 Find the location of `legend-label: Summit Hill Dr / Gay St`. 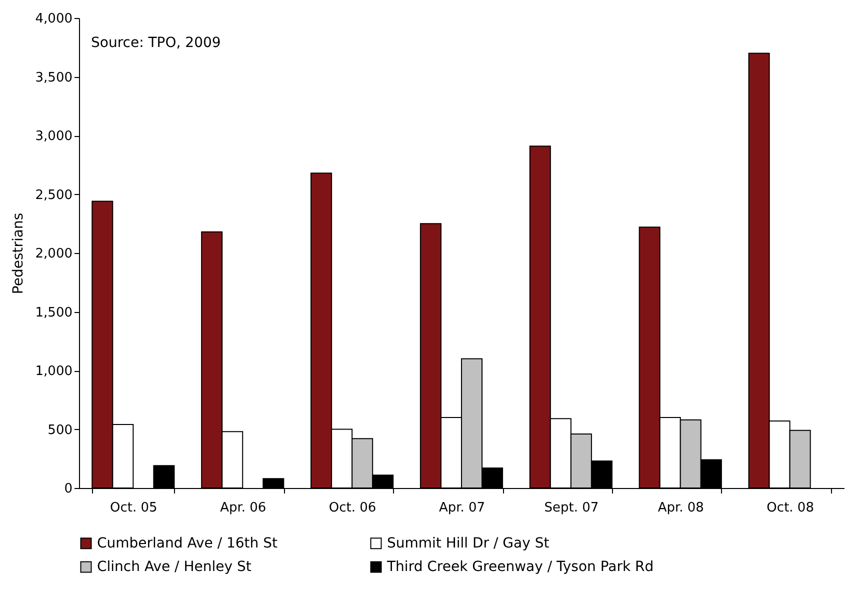

legend-label: Summit Hill Dr / Gay St is located at coordinates (468, 543).